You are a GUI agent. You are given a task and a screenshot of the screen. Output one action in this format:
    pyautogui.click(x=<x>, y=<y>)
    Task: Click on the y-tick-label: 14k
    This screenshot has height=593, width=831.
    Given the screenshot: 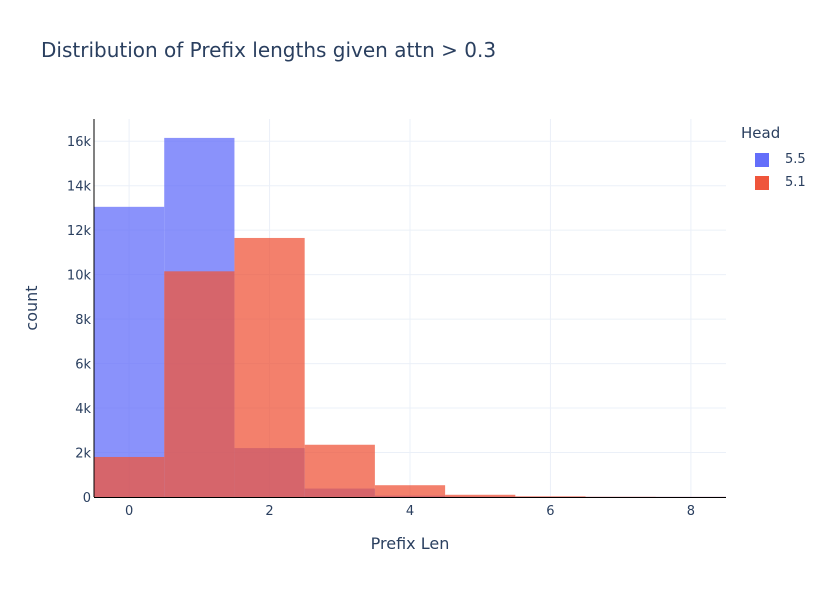 What is the action you would take?
    pyautogui.click(x=79, y=187)
    